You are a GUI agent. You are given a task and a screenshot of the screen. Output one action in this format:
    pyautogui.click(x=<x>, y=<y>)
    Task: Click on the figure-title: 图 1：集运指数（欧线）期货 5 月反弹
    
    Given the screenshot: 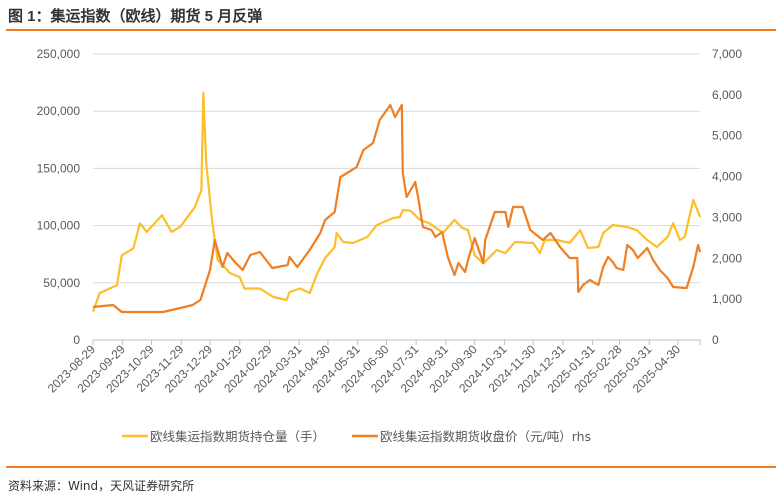 What is the action you would take?
    pyautogui.click(x=135, y=16)
    